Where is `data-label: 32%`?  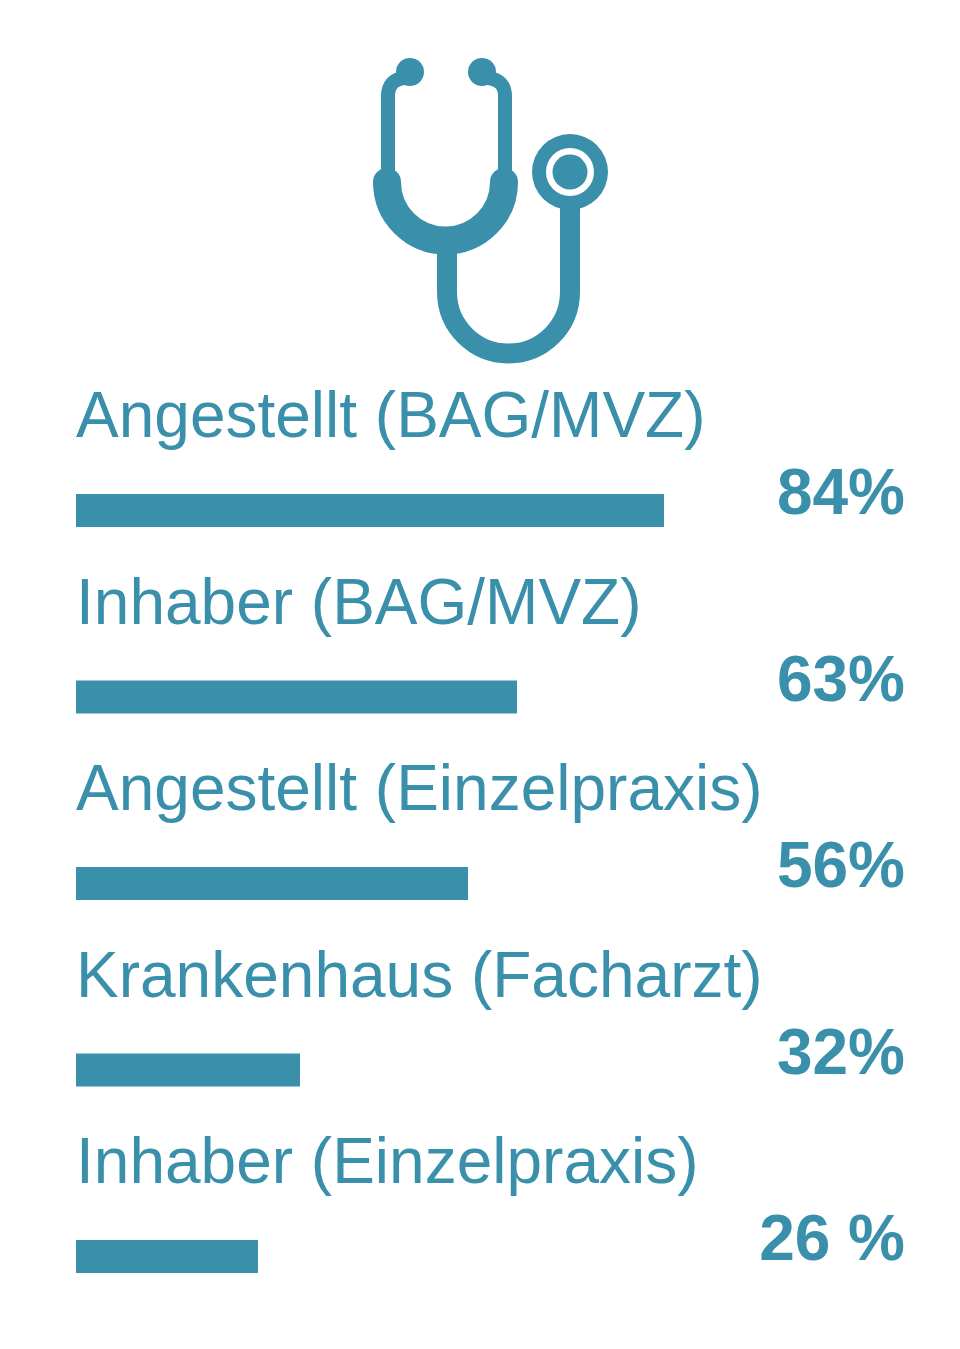
data-label: 32% is located at coordinates (840, 1051).